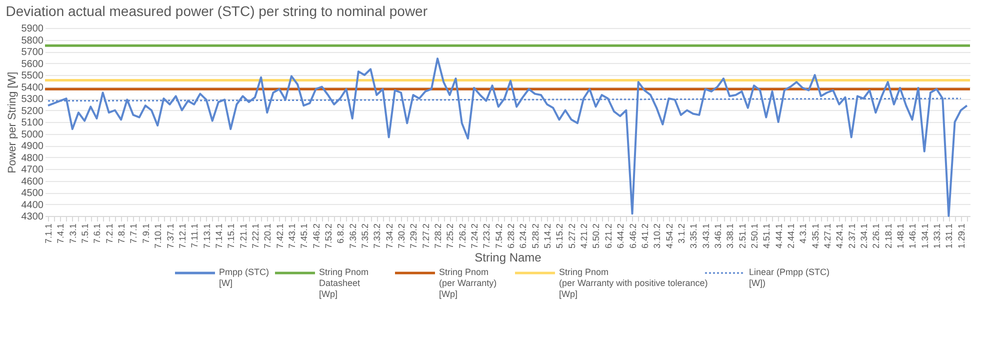  What do you see at coordinates (170, 236) in the screenshot?
I see `x-tick-label: 7.37.1` at bounding box center [170, 236].